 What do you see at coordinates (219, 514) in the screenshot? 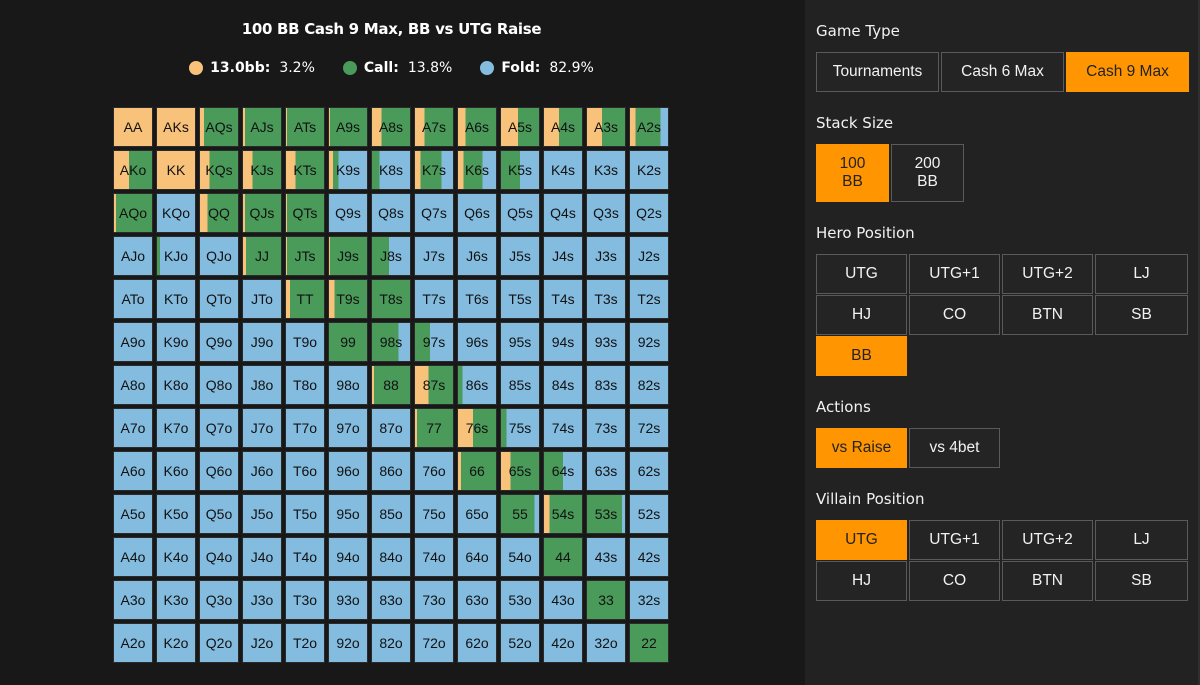
I see `hand-cell: Q5o` at bounding box center [219, 514].